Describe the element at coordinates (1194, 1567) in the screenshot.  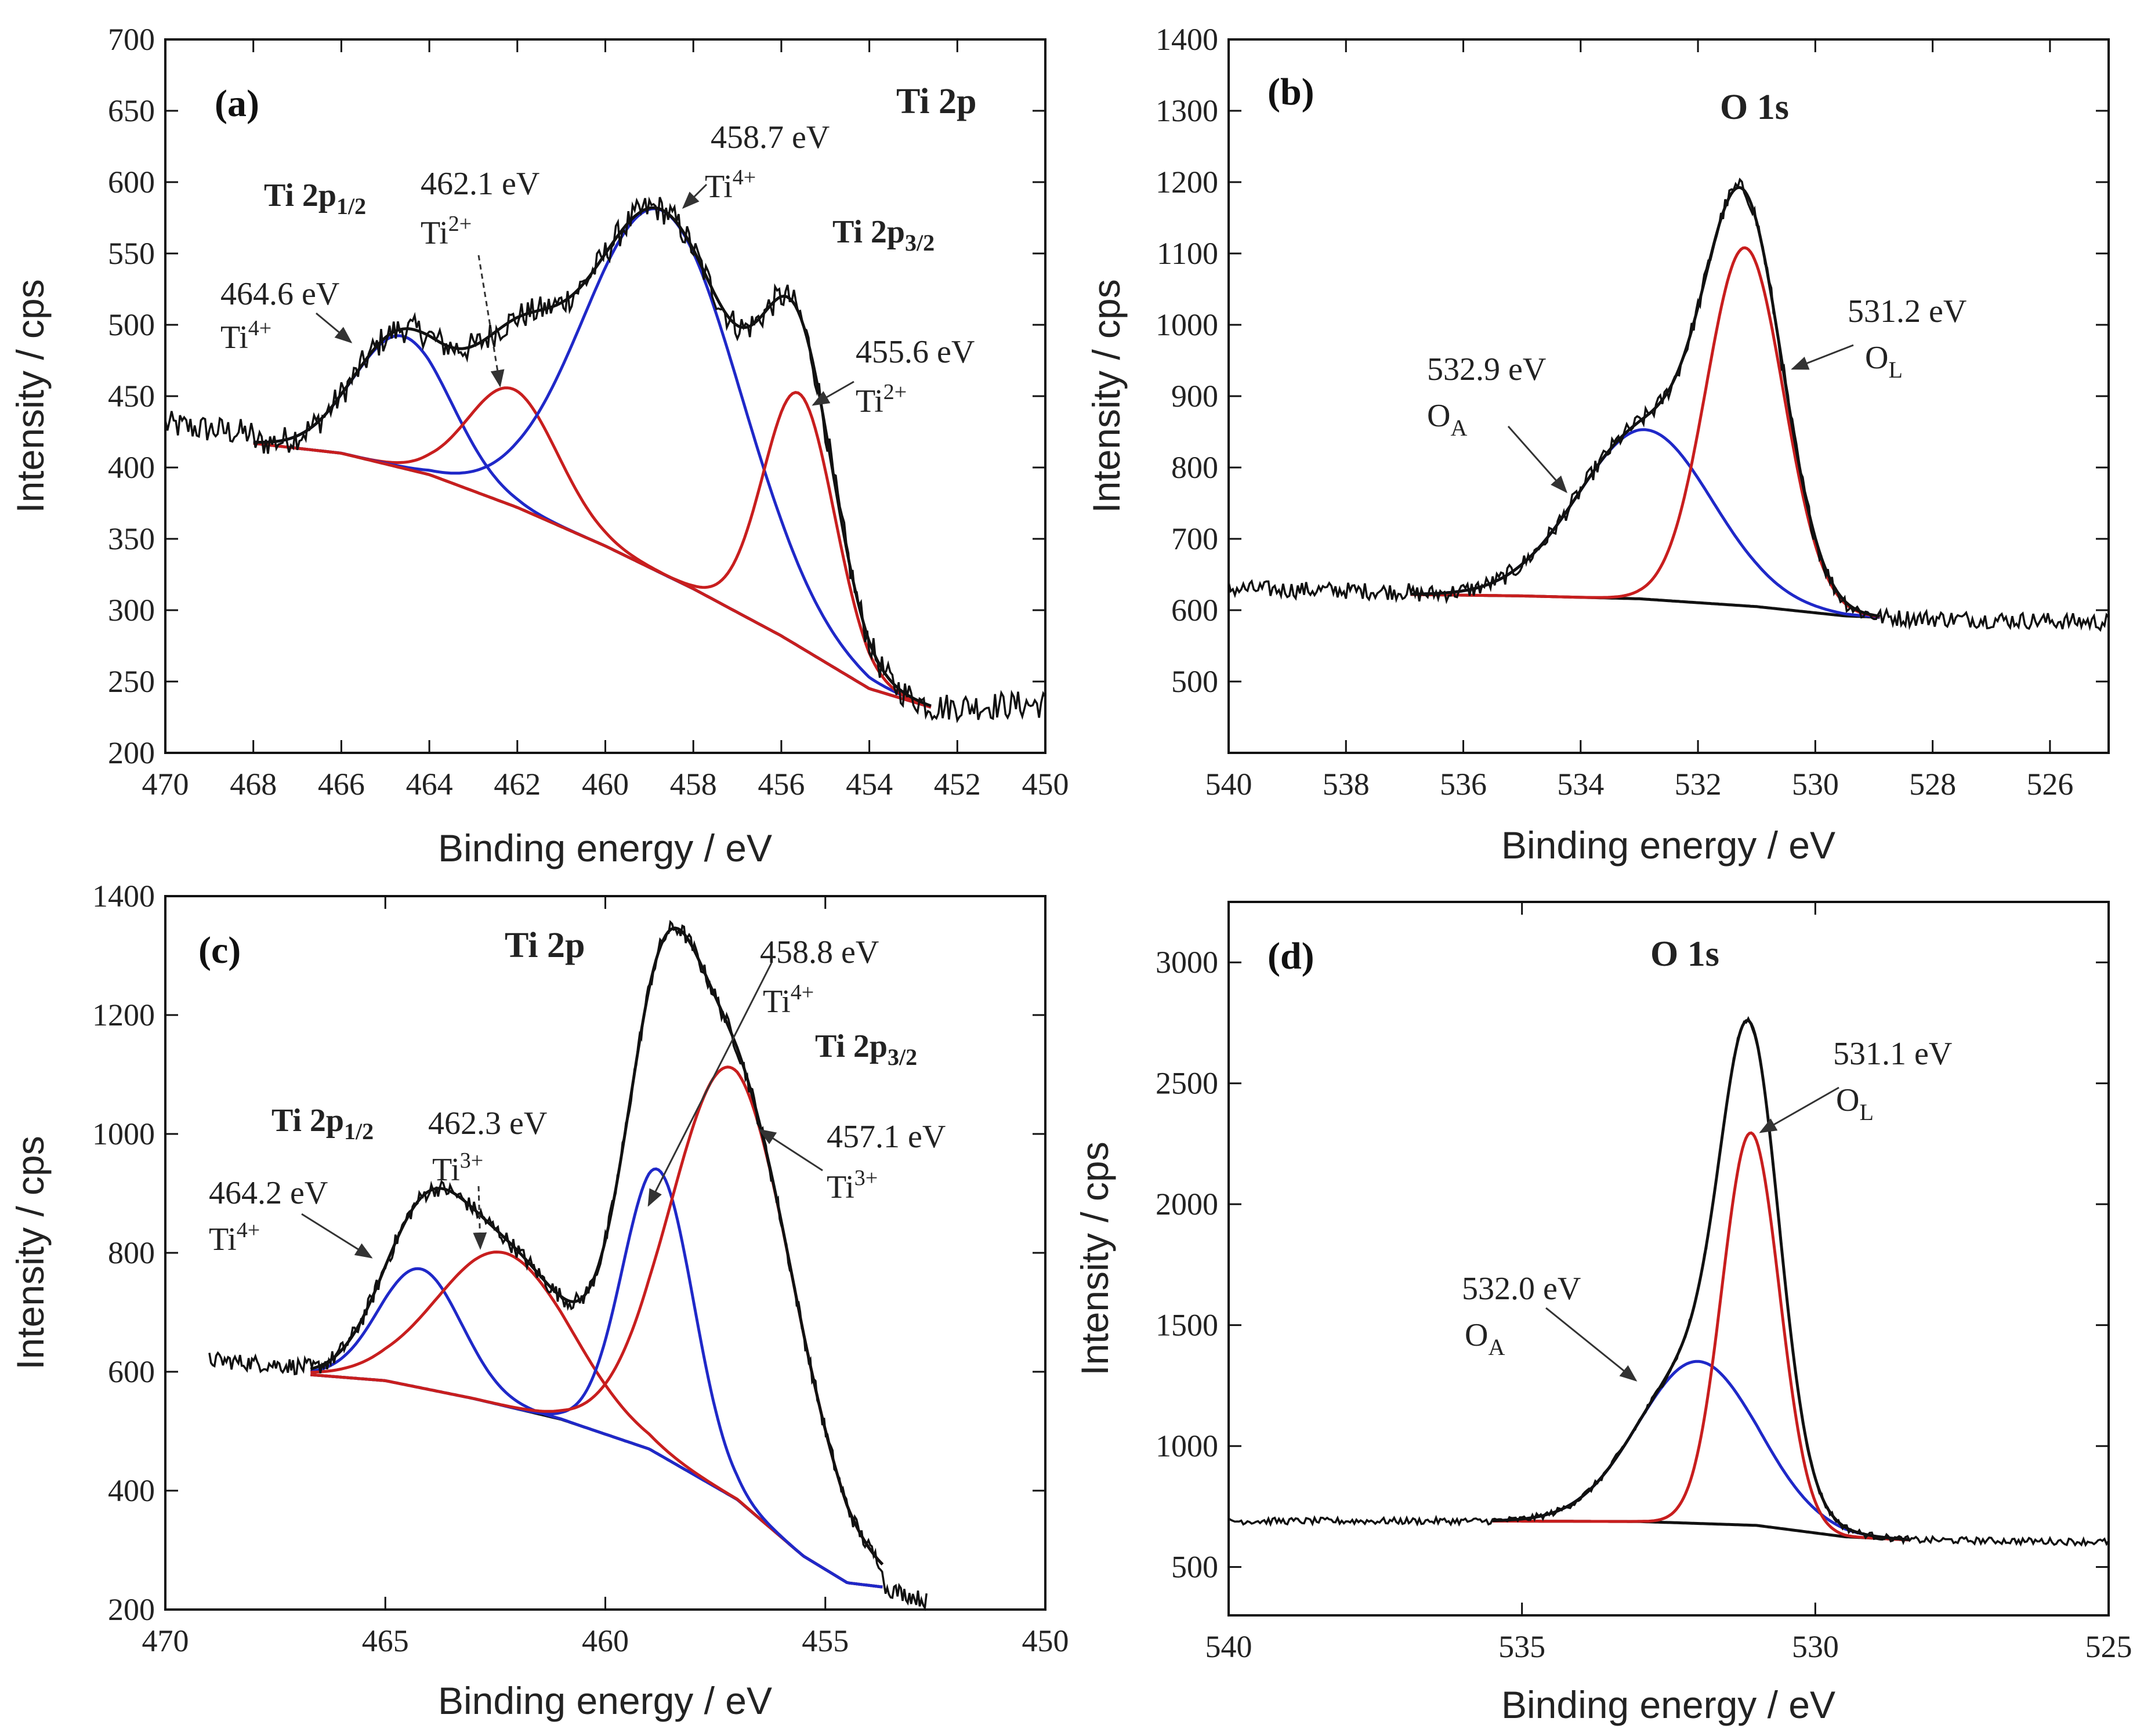
I see `panel-d-ytick-label: 500` at that location.